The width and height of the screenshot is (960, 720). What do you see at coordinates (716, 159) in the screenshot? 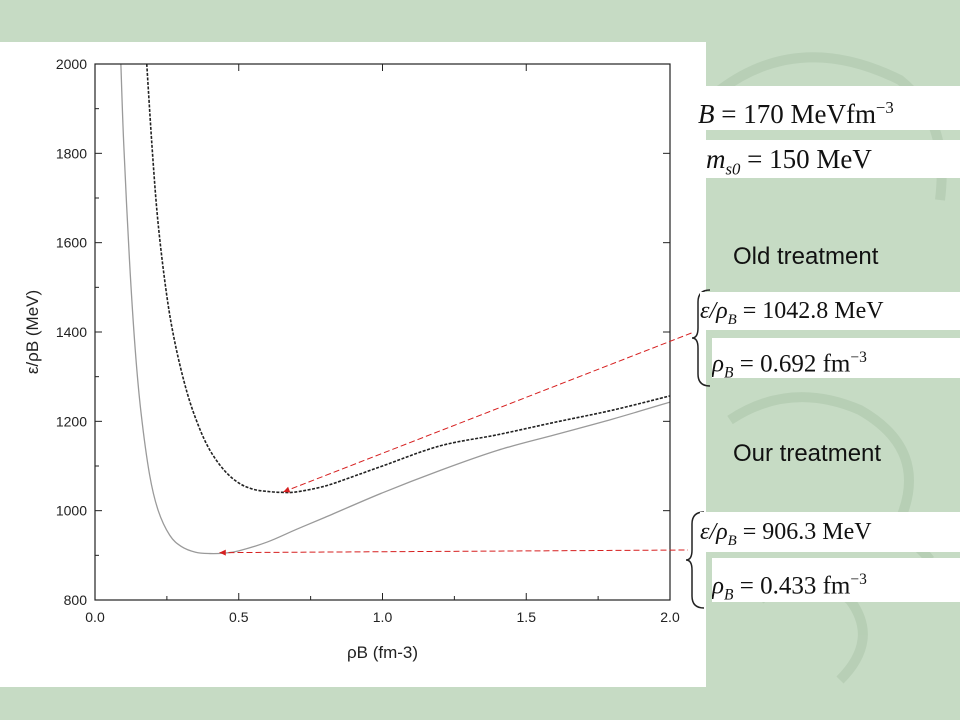
I see `ms-symbol: m` at bounding box center [716, 159].